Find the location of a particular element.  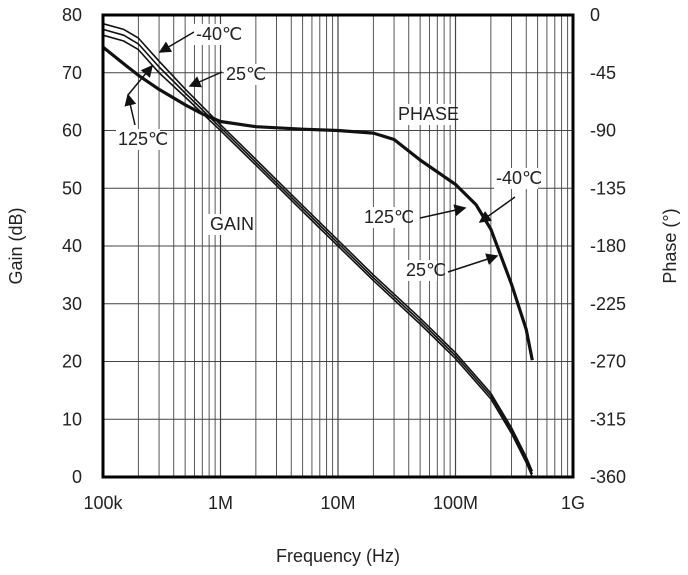

y2-tick-label: -90 is located at coordinates (603, 131).